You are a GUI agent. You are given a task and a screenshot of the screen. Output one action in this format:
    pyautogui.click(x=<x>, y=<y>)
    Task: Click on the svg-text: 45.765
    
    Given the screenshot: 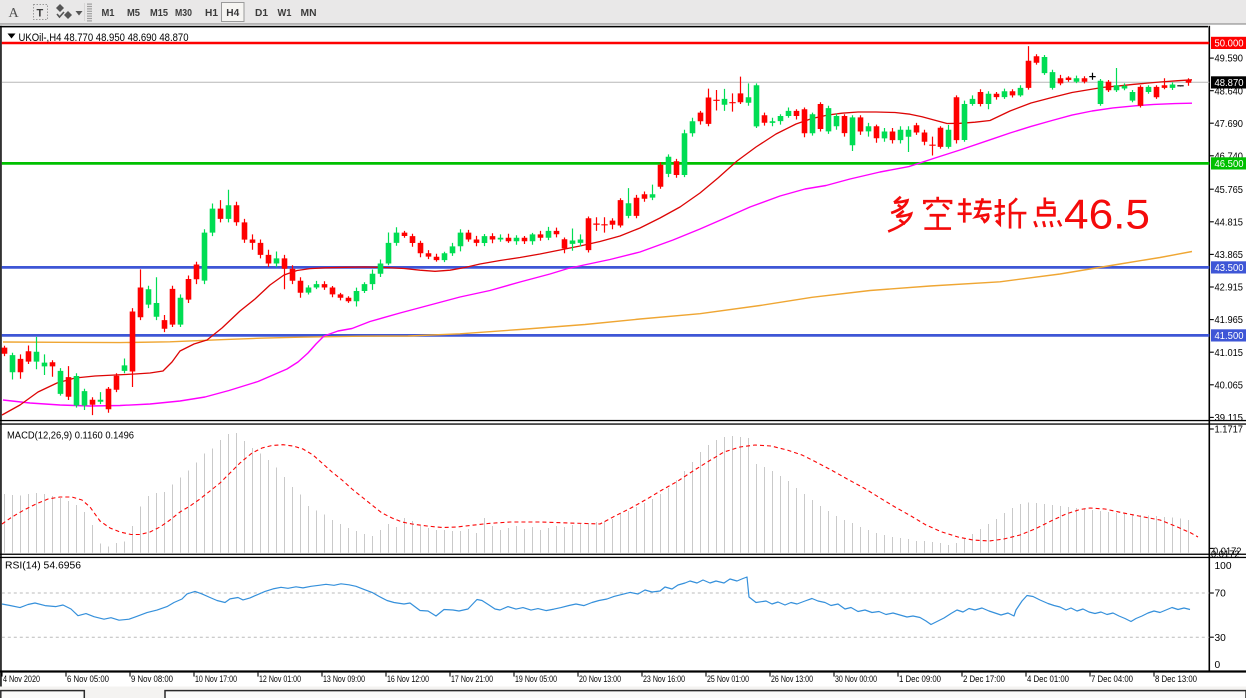 What is the action you would take?
    pyautogui.click(x=1229, y=190)
    